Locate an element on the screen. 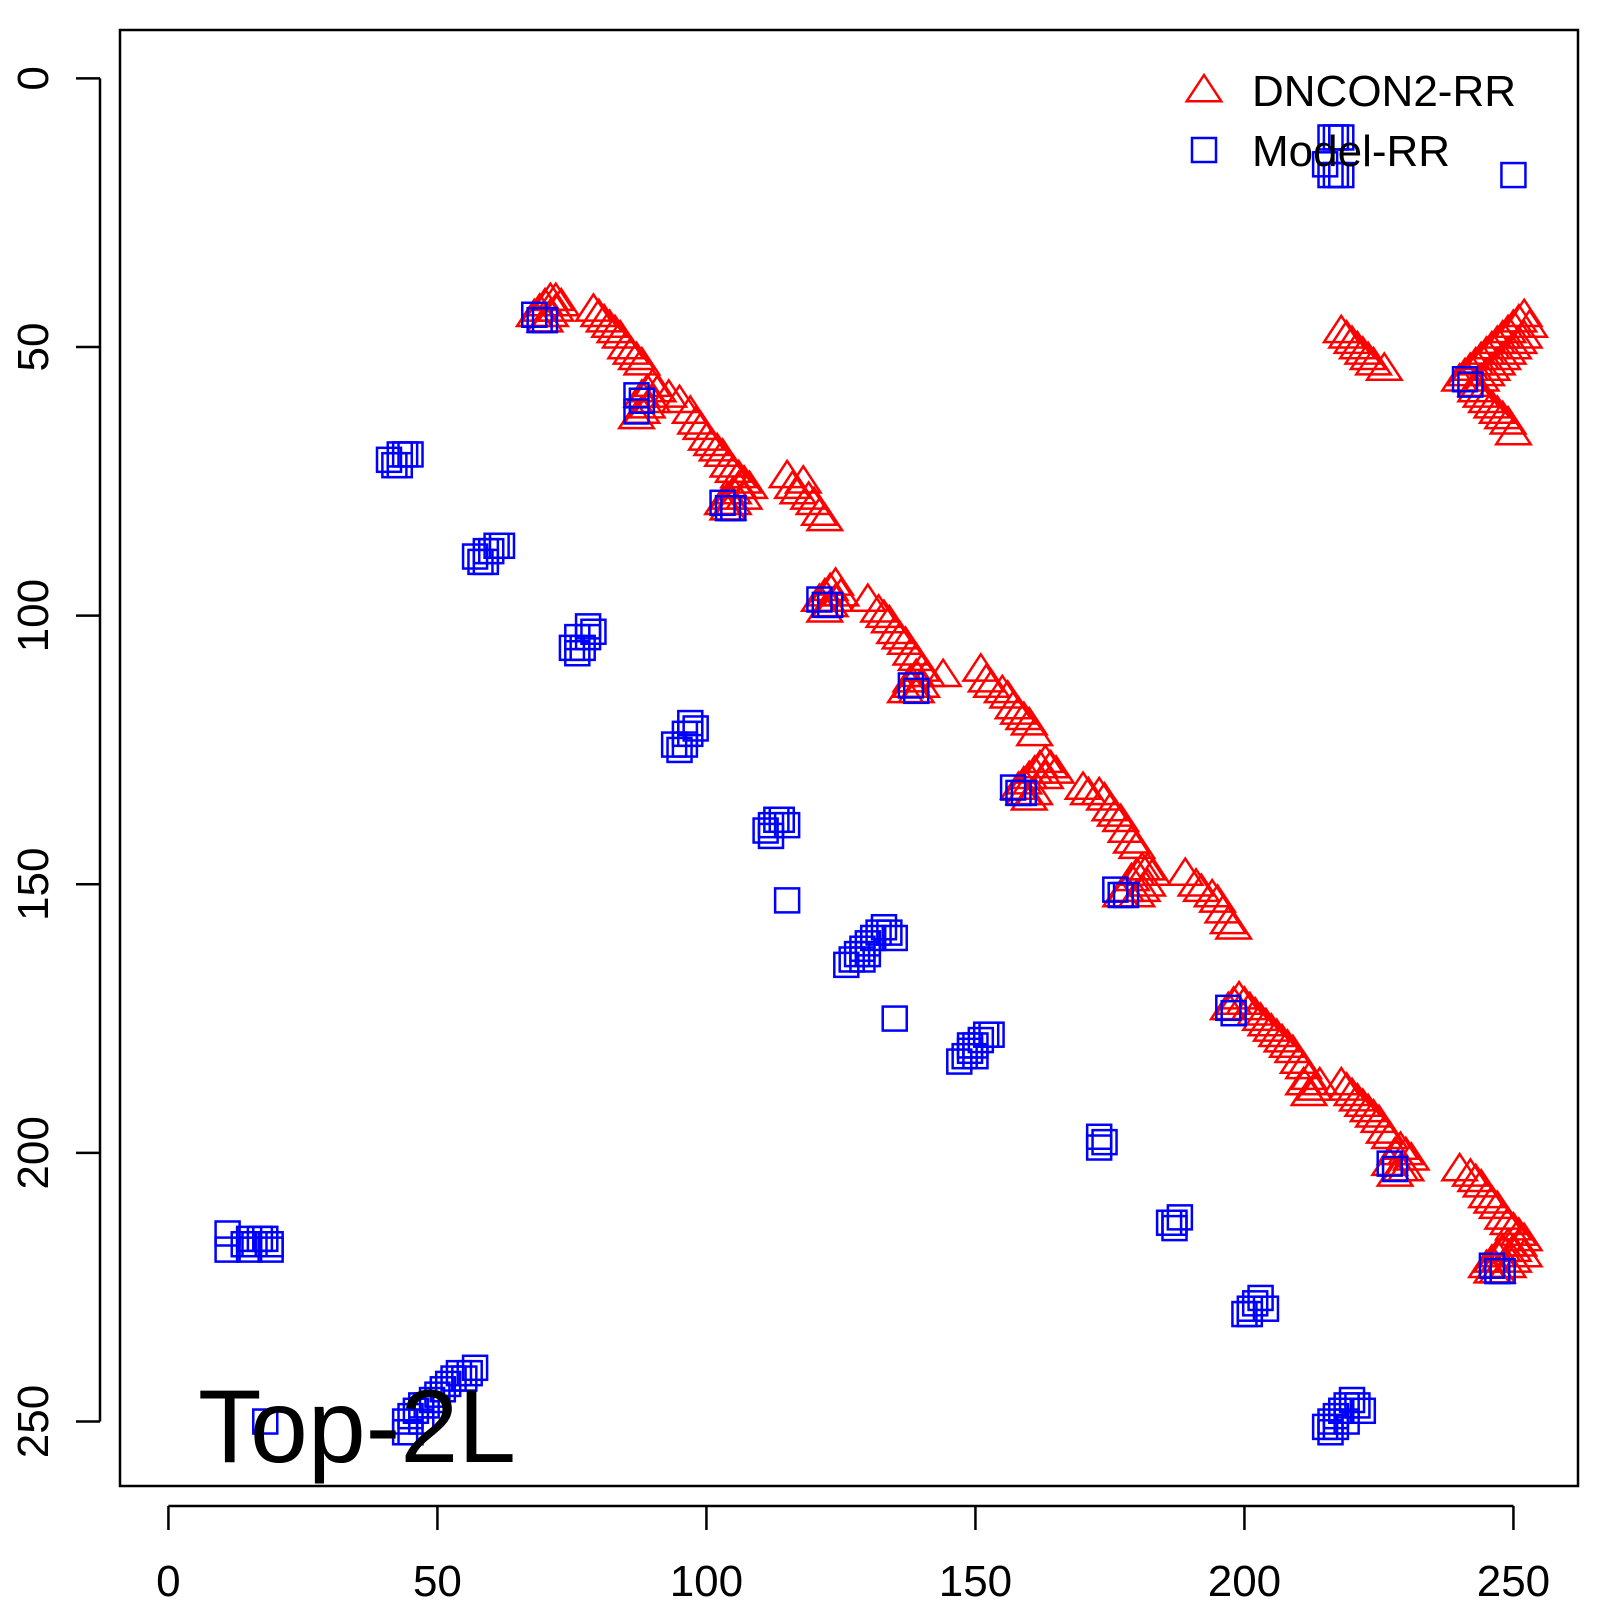  x-tick-label: 250 is located at coordinates (1513, 1578).